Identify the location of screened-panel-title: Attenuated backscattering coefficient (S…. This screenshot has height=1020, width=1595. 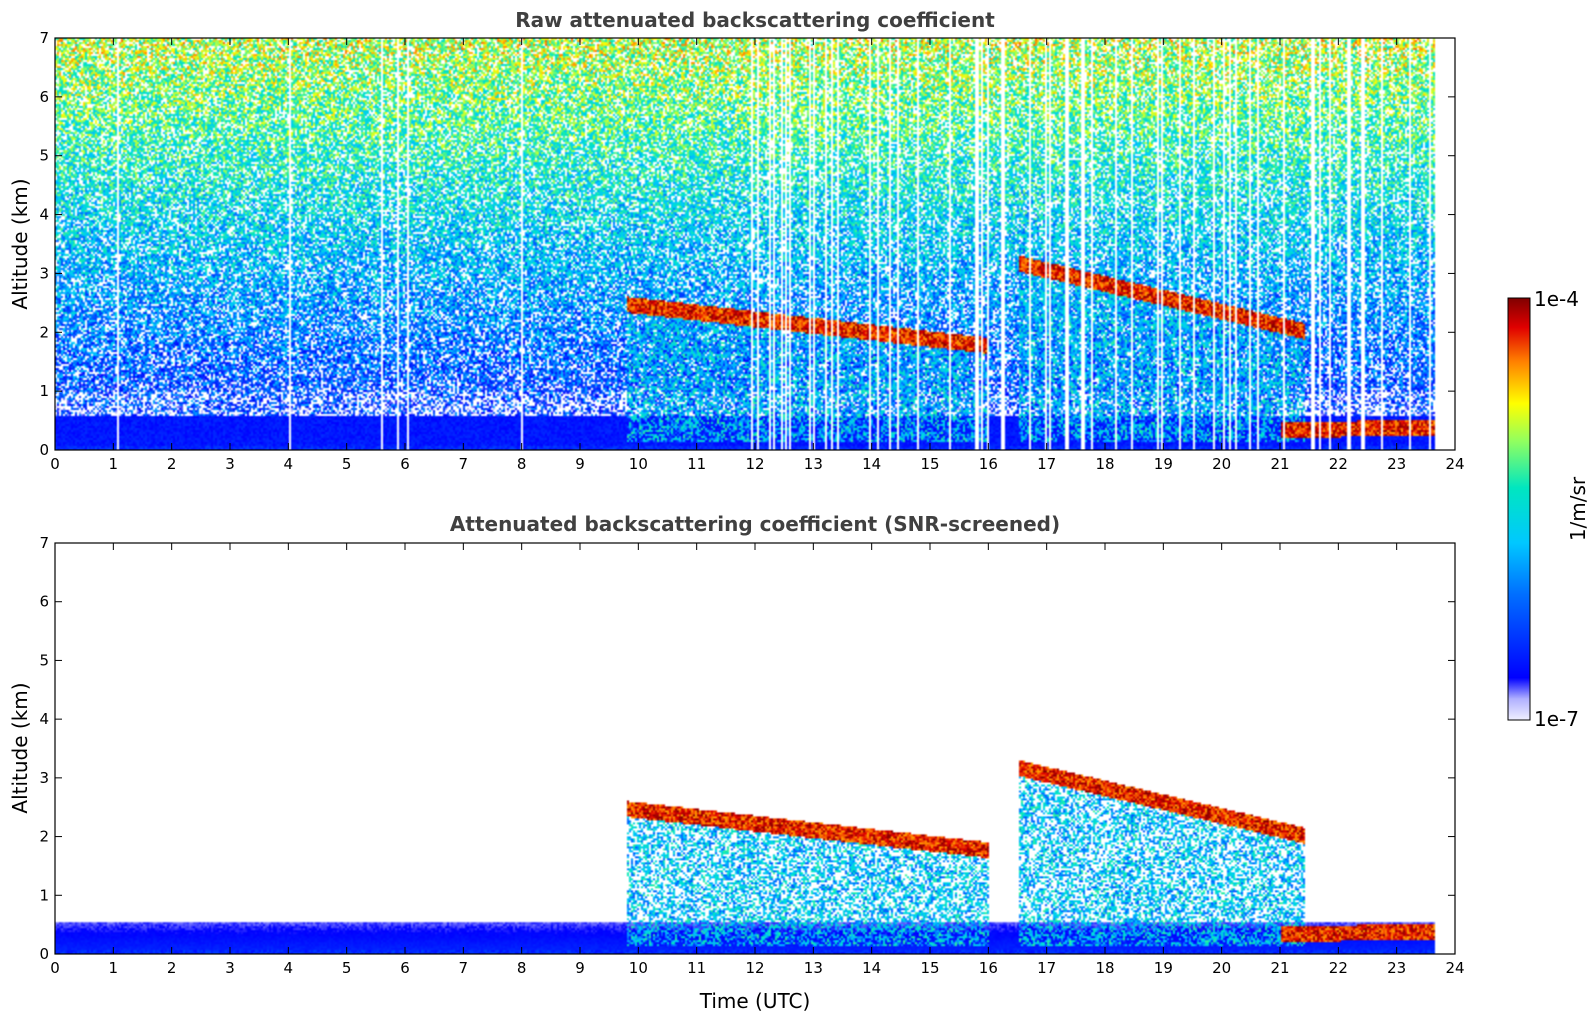
(755, 524).